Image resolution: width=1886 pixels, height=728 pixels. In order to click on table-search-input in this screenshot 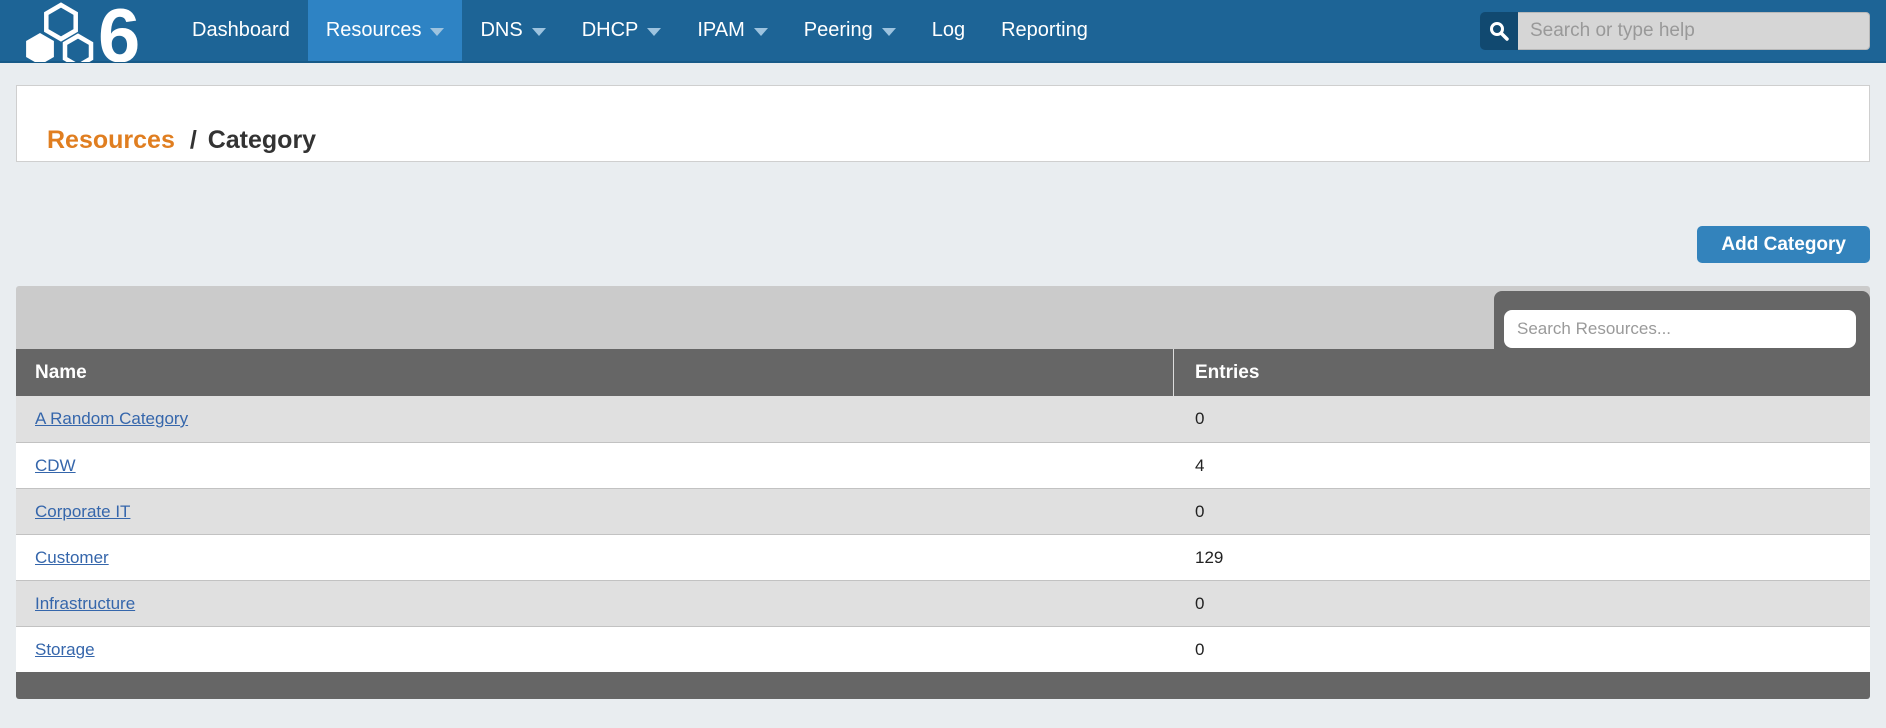, I will do `click(1680, 329)`.